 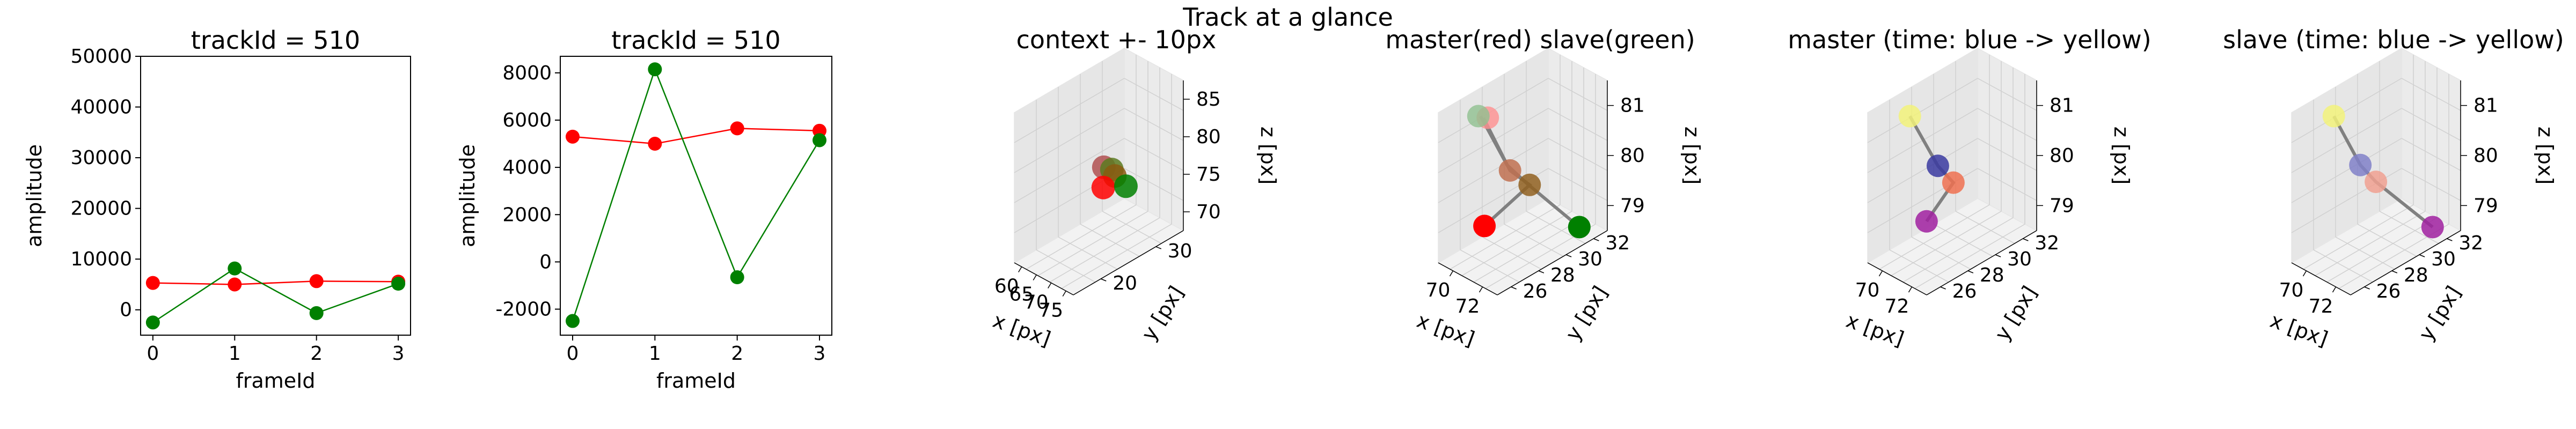 What do you see at coordinates (235, 354) in the screenshot?
I see `x-tick-label: 1` at bounding box center [235, 354].